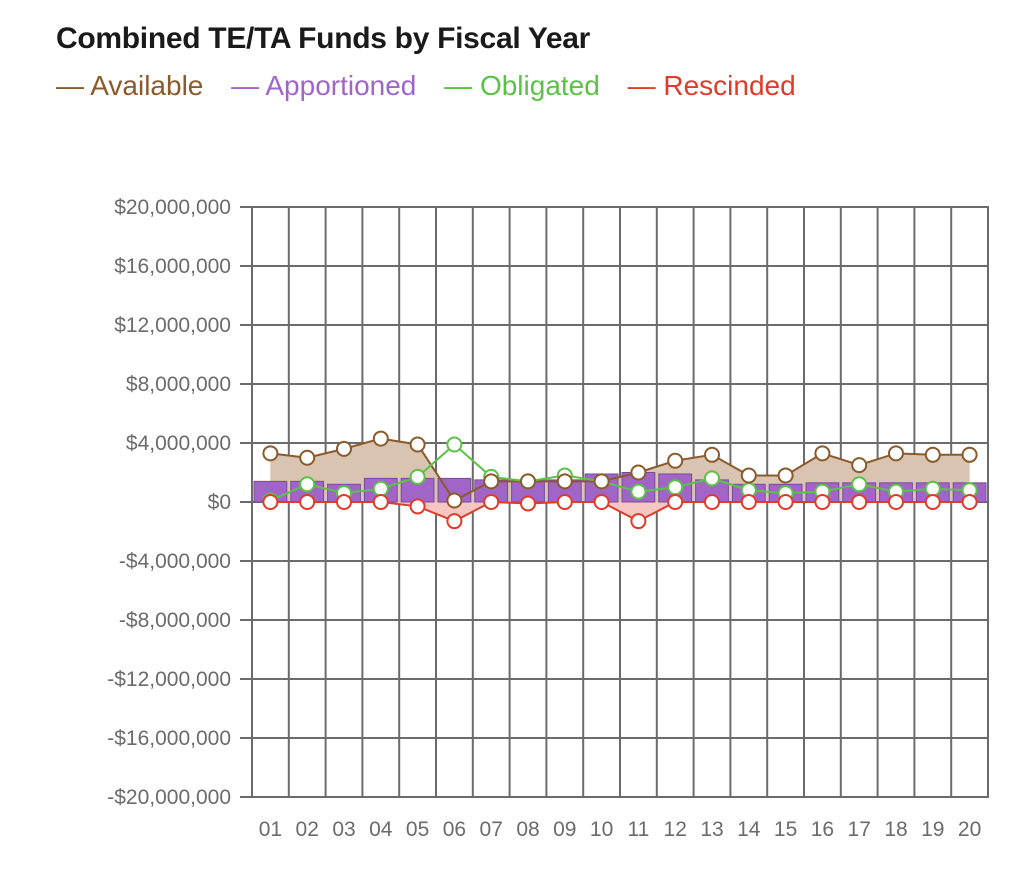  Describe the element at coordinates (323, 38) in the screenshot. I see `chart-title: Combined TE/TA Funds by Fiscal Year` at that location.